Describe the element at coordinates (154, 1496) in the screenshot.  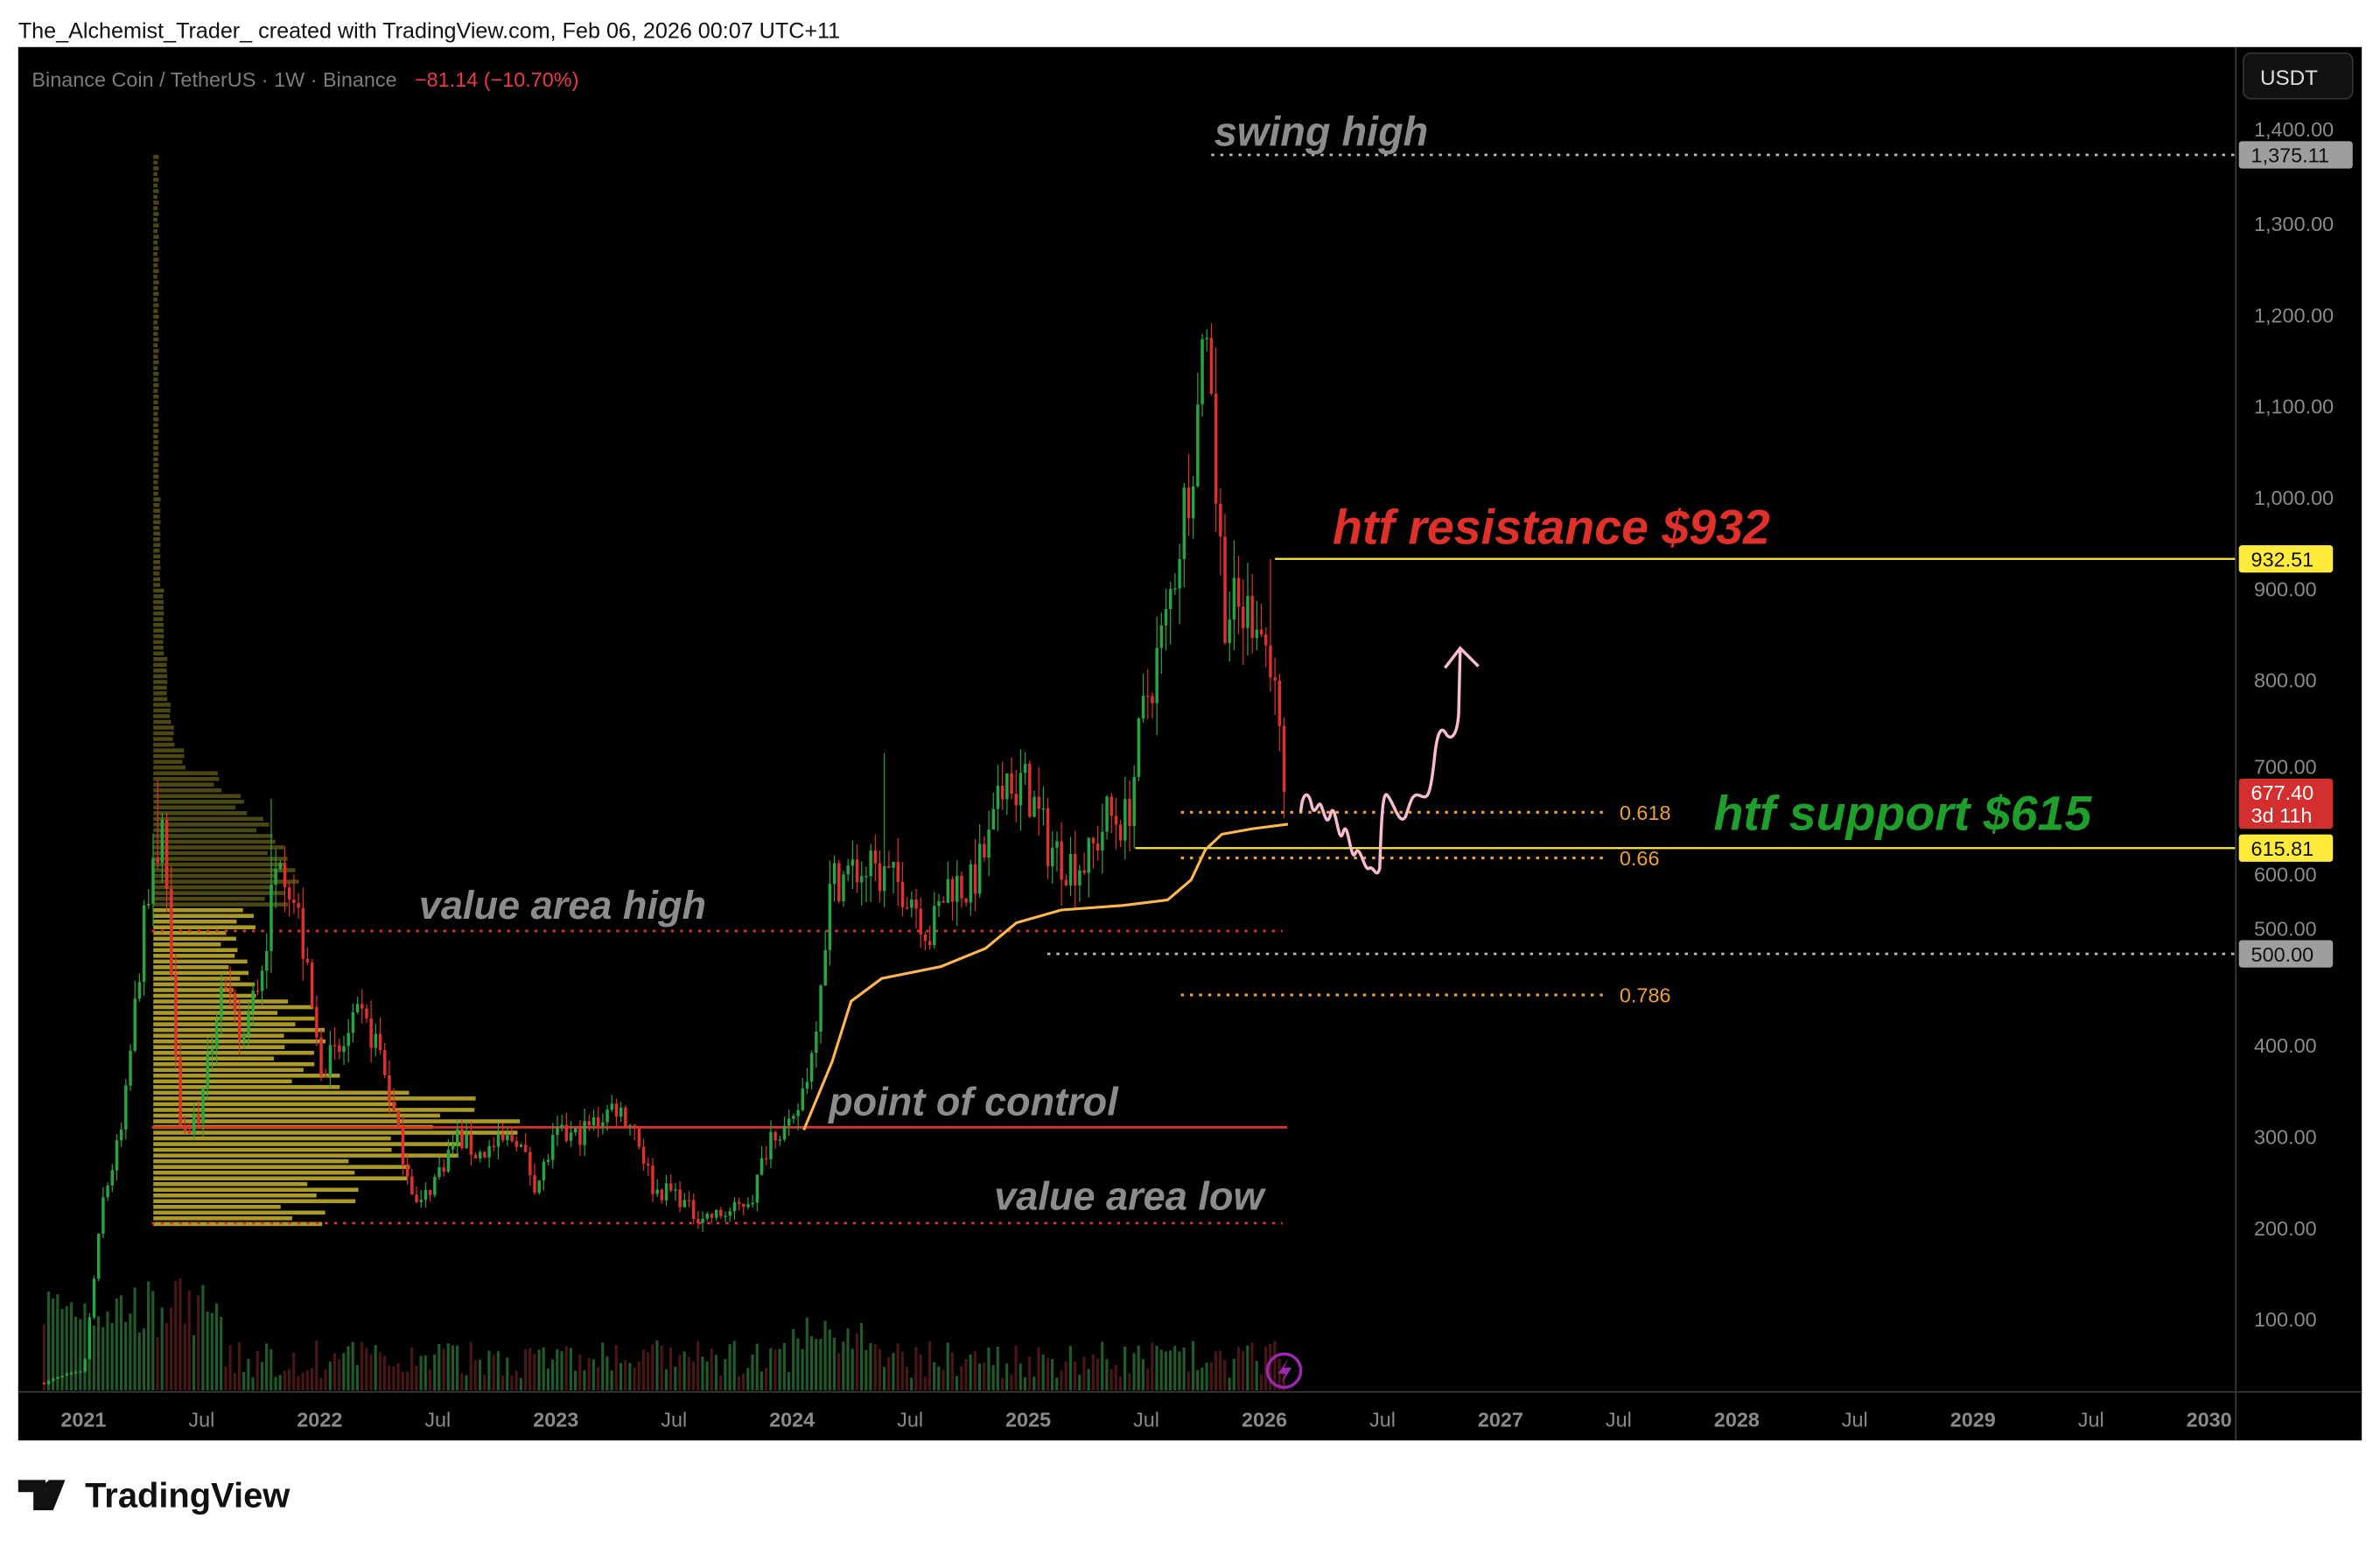
I see `tradingview-logo: TradingView` at that location.